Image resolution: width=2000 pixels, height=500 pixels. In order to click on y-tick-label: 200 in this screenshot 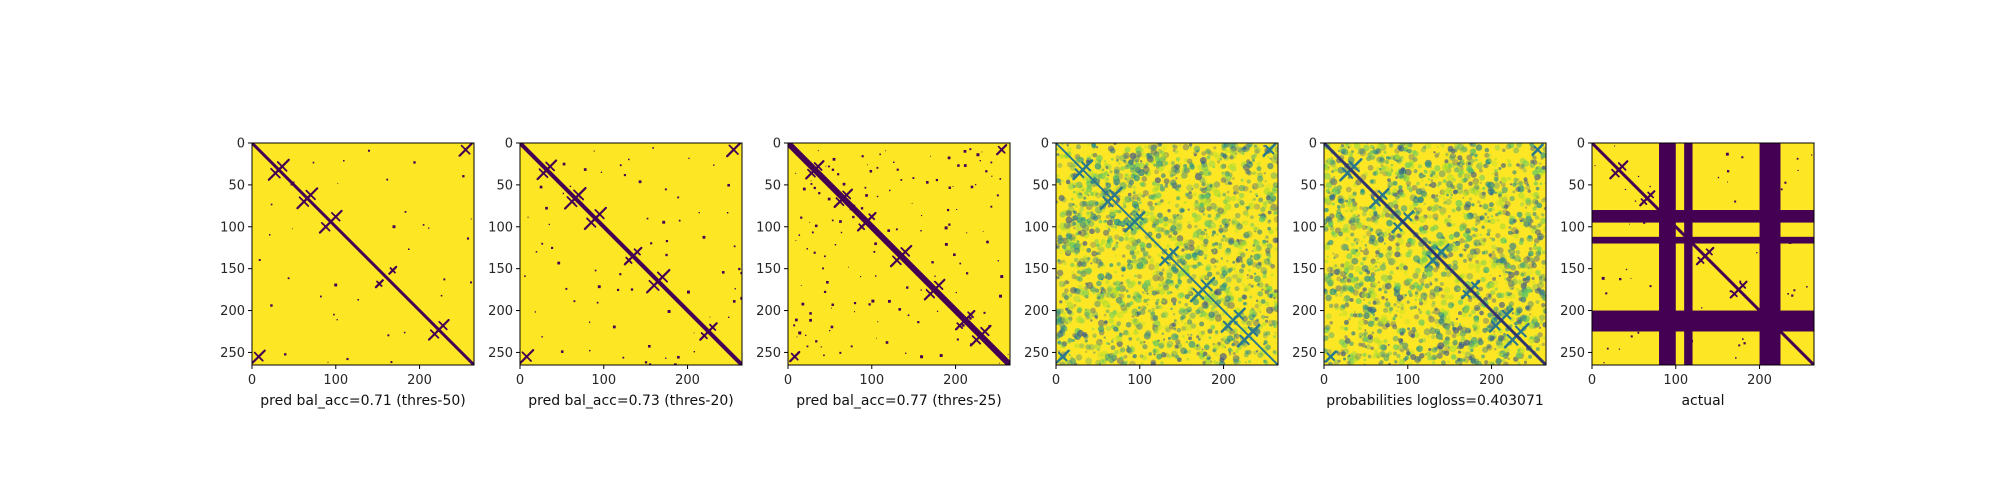, I will do `click(232, 311)`.